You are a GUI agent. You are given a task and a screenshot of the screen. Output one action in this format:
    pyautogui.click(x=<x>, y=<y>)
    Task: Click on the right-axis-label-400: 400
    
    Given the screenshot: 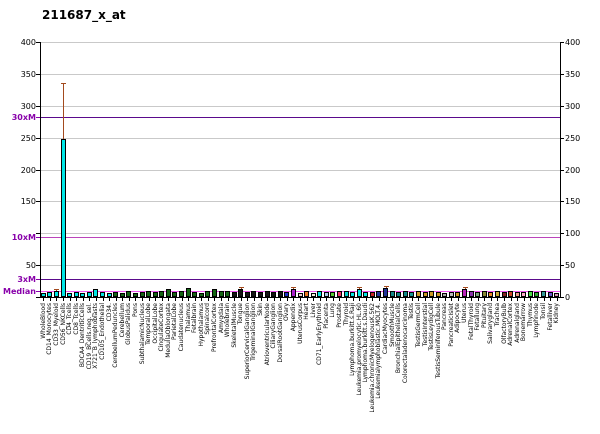 What is the action you would take?
    pyautogui.click(x=573, y=42)
    